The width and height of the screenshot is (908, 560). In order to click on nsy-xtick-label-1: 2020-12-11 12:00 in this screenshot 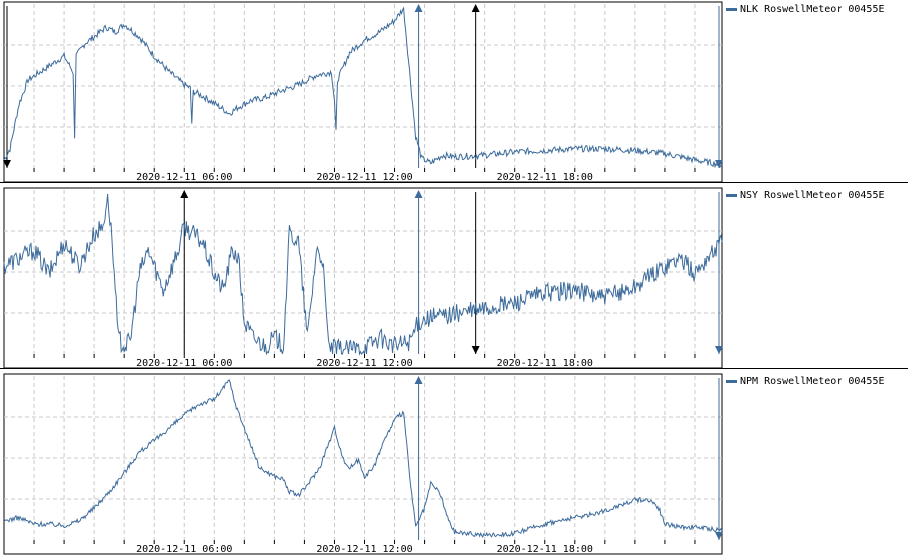, I will do `click(364, 363)`.